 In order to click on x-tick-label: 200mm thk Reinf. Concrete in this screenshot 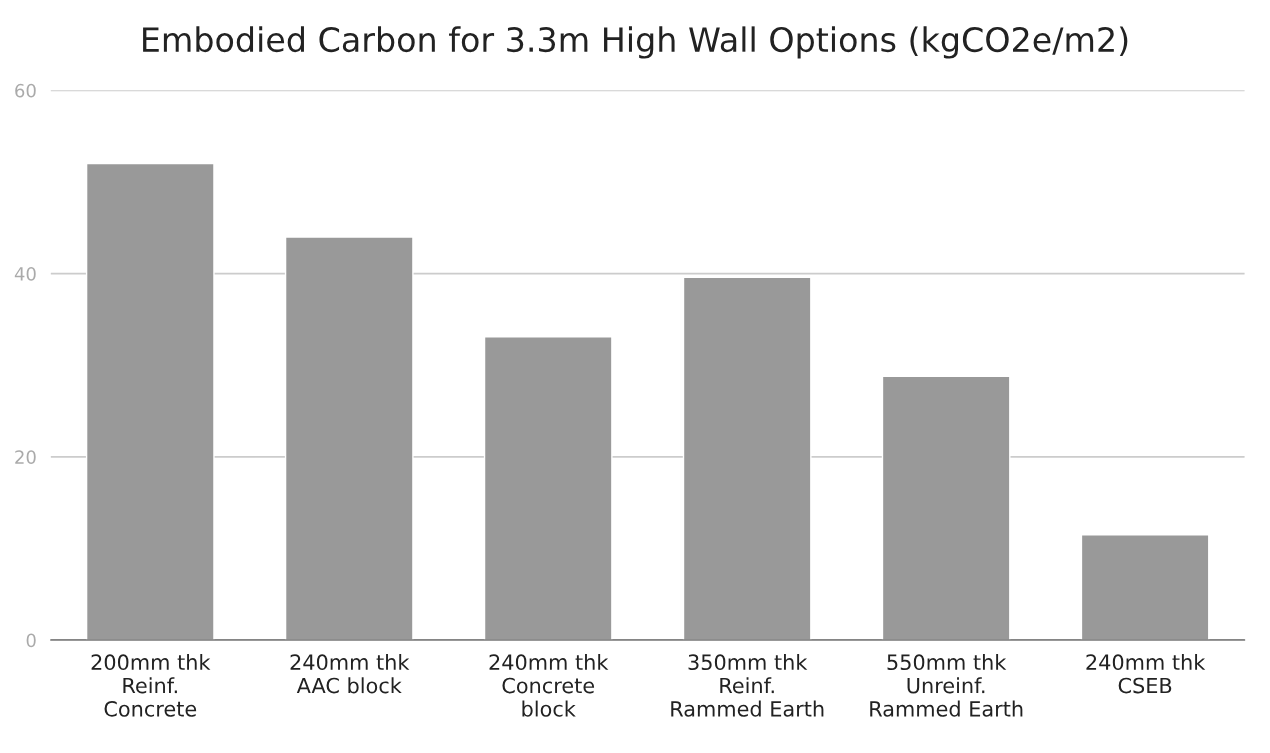, I will do `click(151, 685)`.